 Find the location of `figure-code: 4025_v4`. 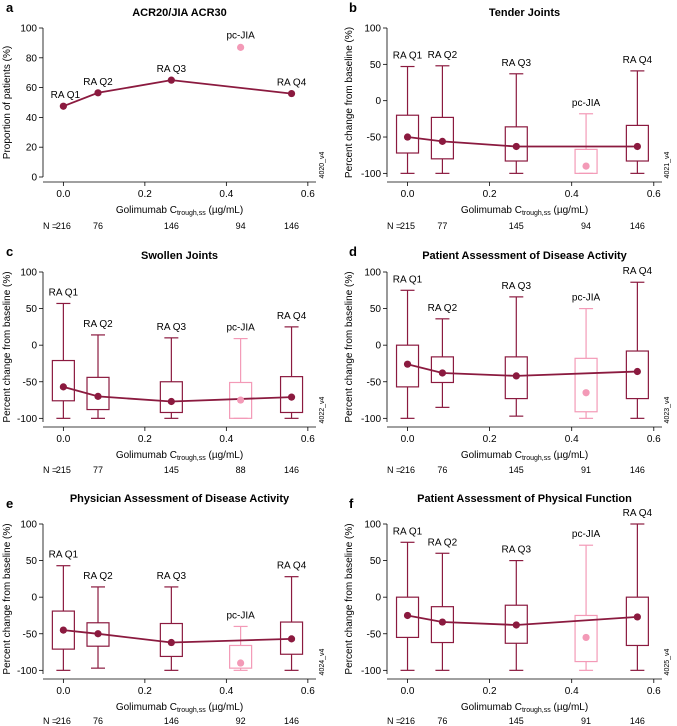

figure-code: 4025_v4 is located at coordinates (667, 661).